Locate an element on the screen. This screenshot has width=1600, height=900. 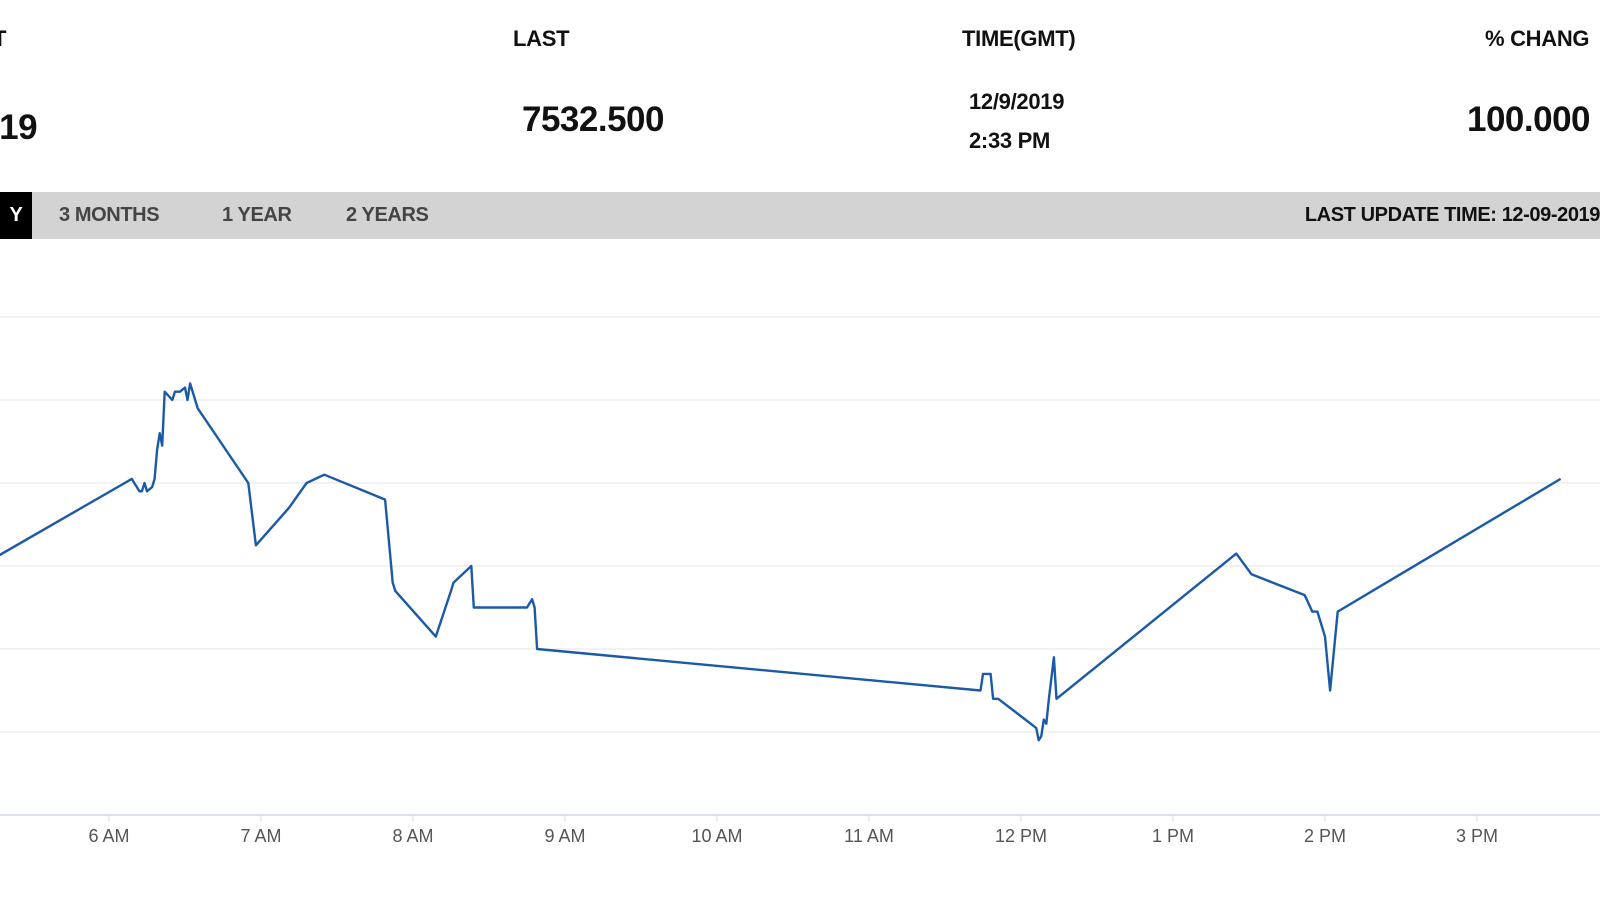
x-tick-label: 11 AM is located at coordinates (869, 836).